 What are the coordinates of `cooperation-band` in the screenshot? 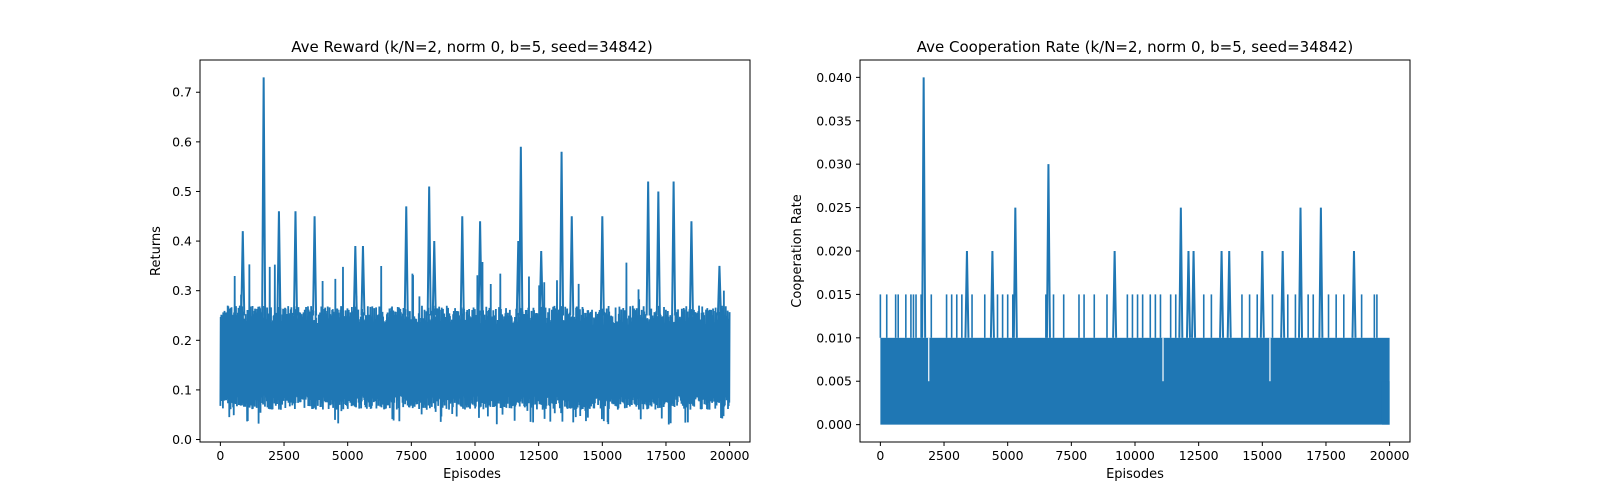 It's located at (1135, 381).